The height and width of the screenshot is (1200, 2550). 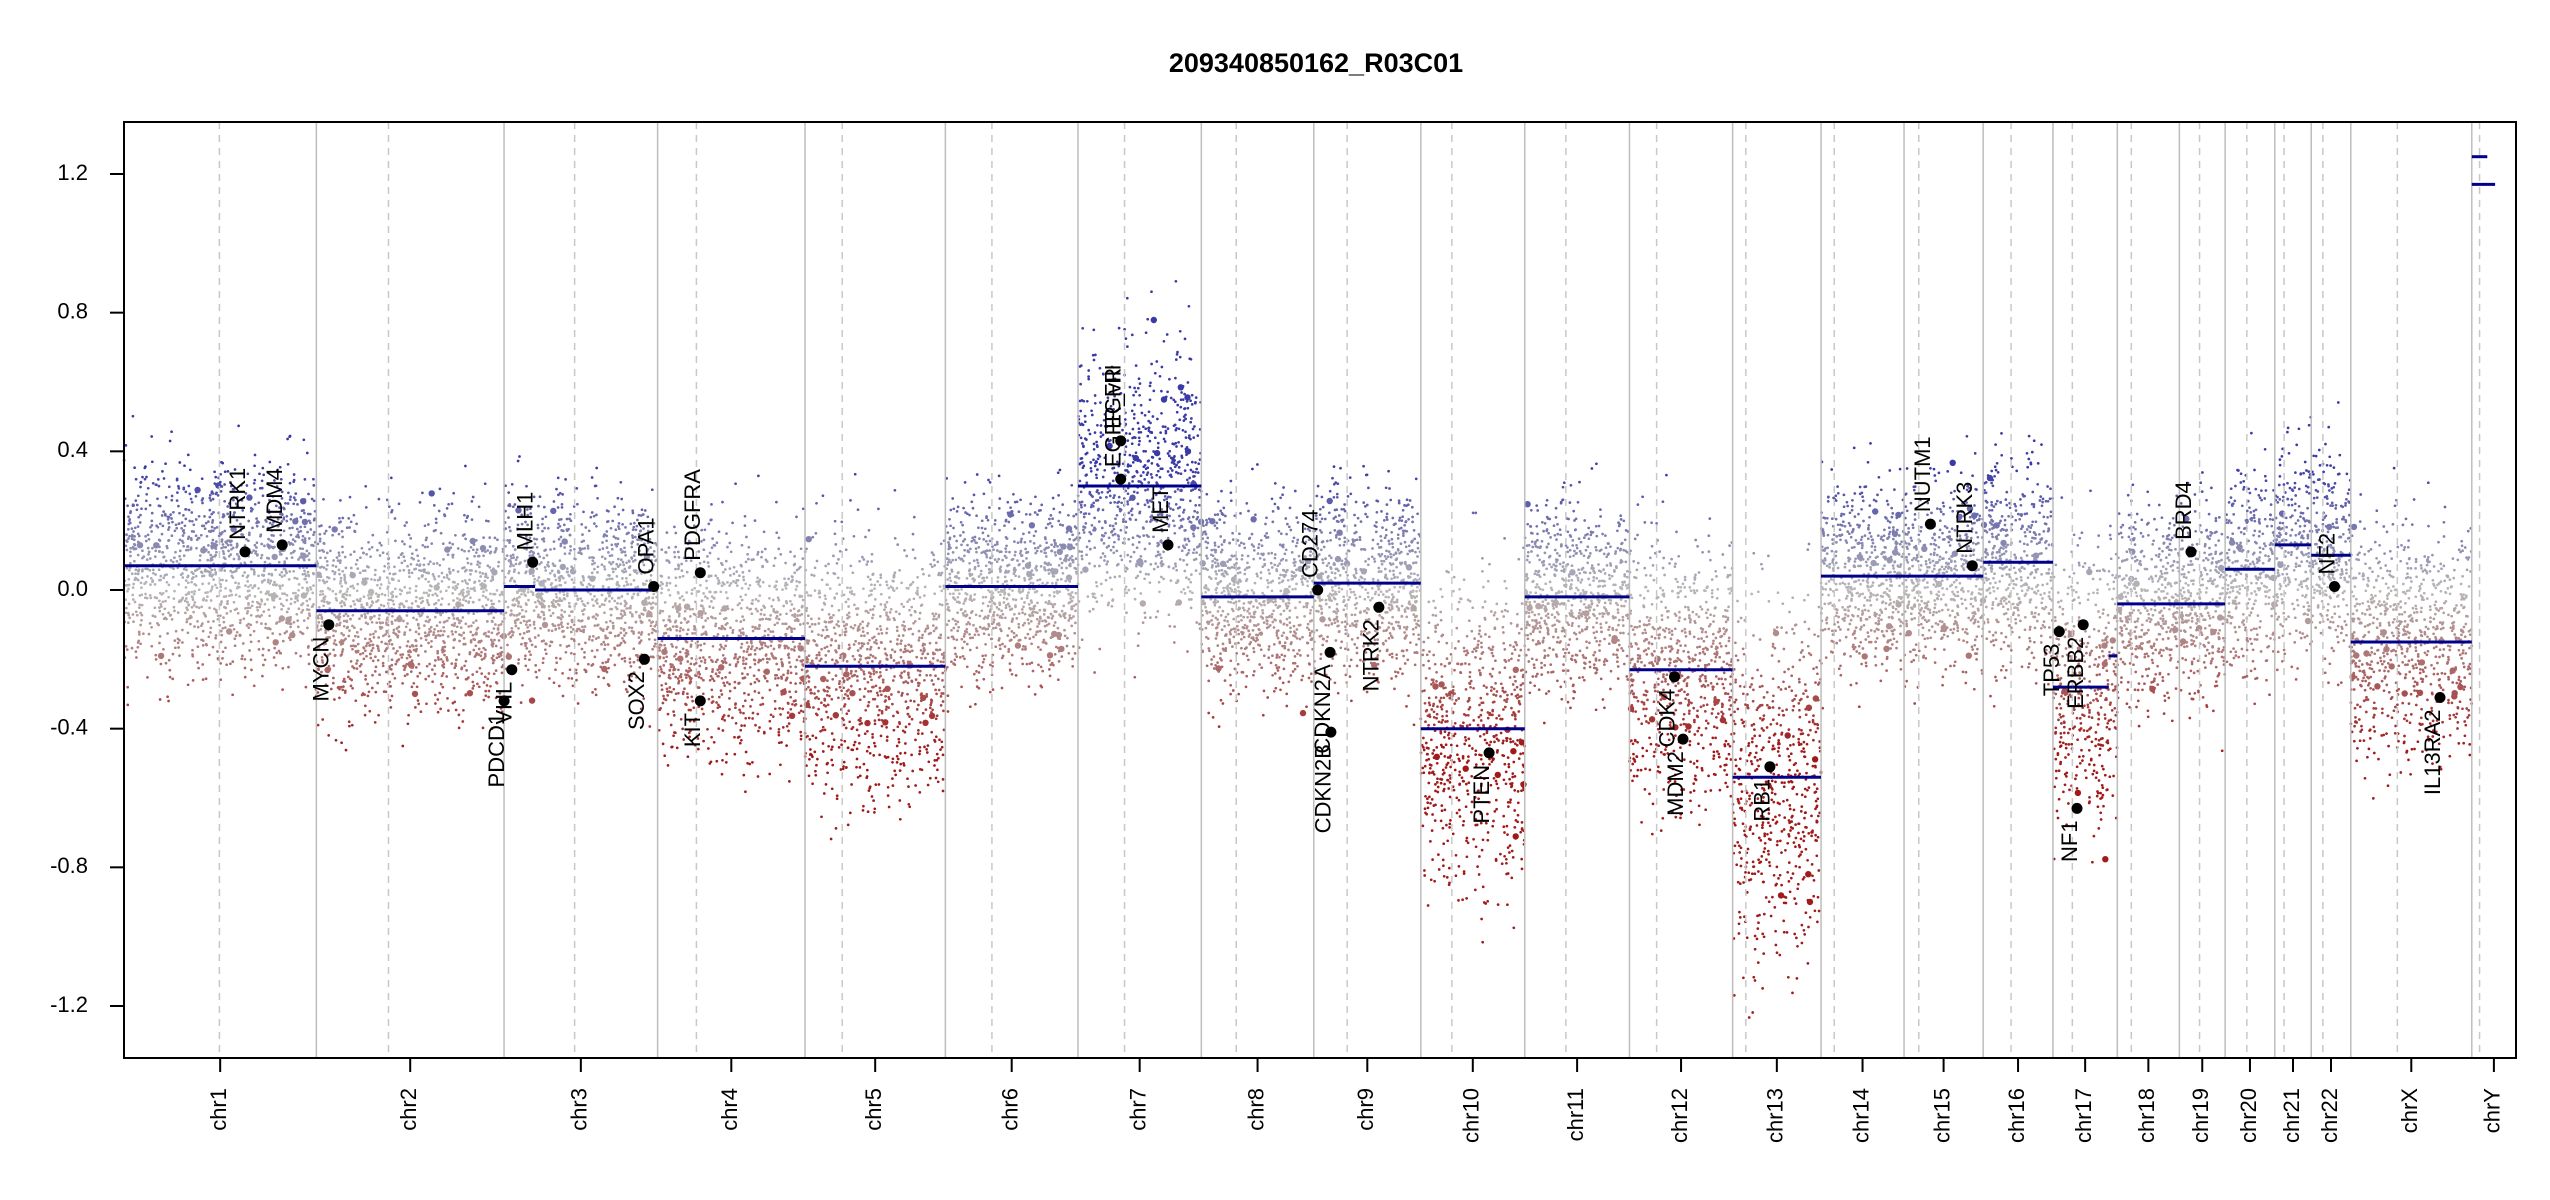 I want to click on probe-point-2078, so click(x=435, y=579).